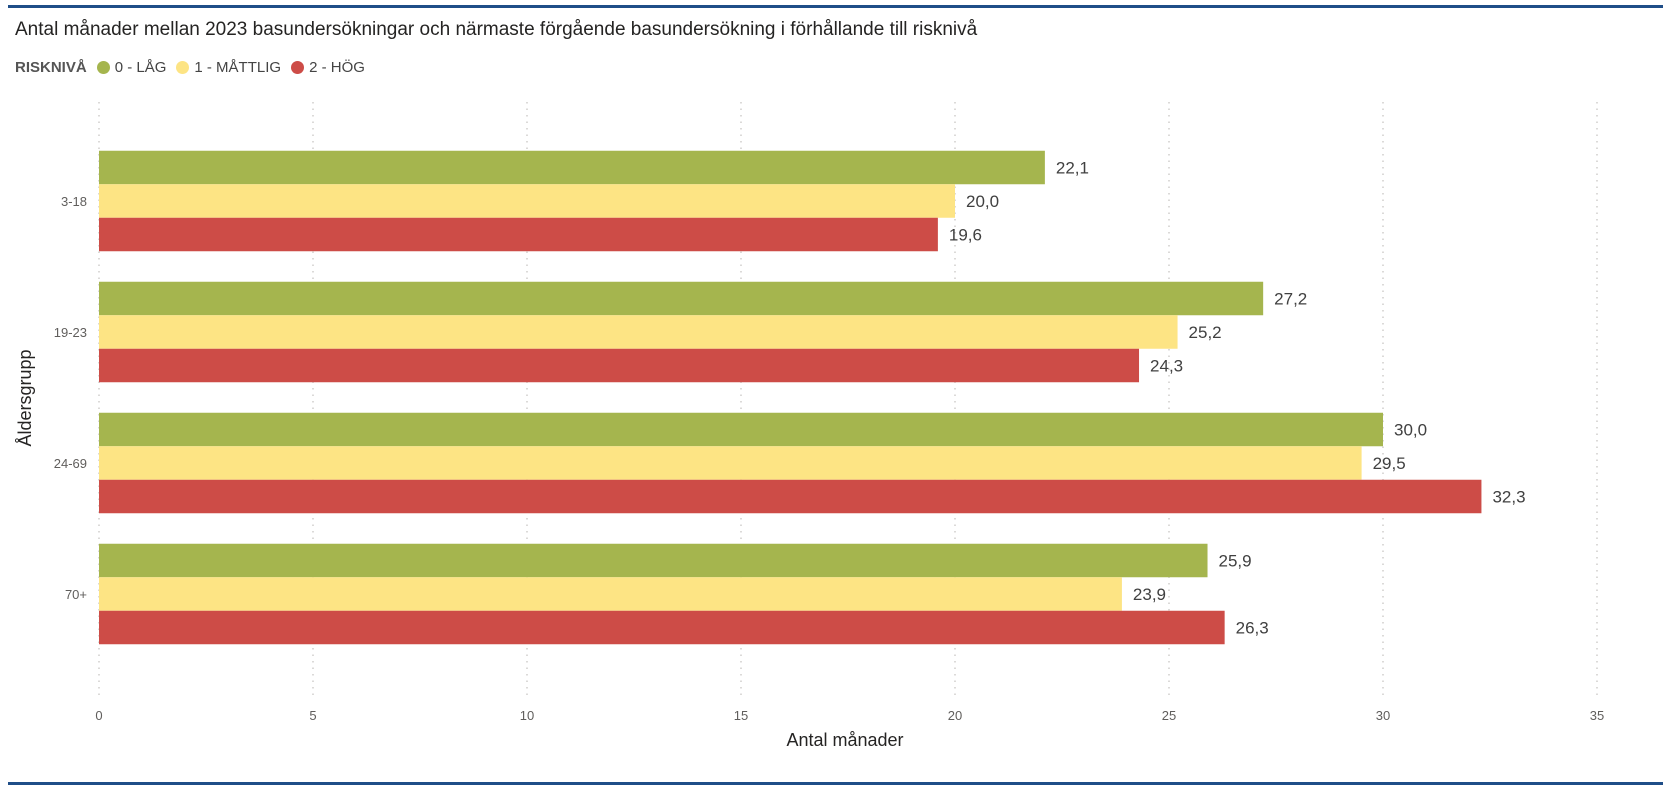 Image resolution: width=1673 pixels, height=791 pixels. I want to click on x-tick-label: 10, so click(527, 715).